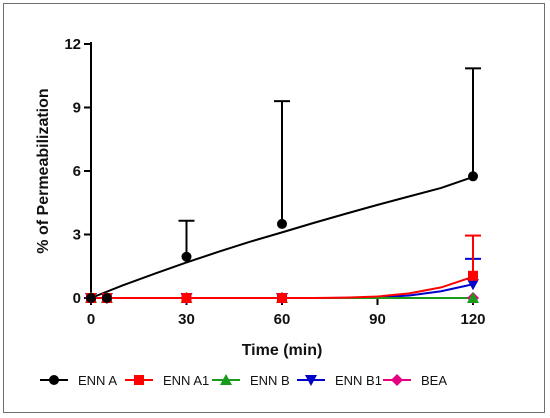 The image size is (550, 418). What do you see at coordinates (97, 380) in the screenshot?
I see `legend-label-enn-a: ENN A` at bounding box center [97, 380].